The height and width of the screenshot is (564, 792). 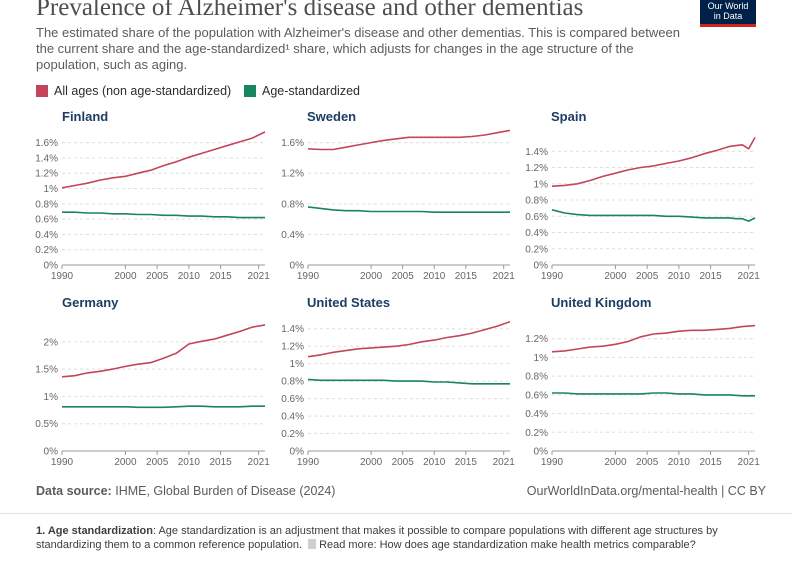 I want to click on legend-swatch-all-ages, so click(x=42, y=91).